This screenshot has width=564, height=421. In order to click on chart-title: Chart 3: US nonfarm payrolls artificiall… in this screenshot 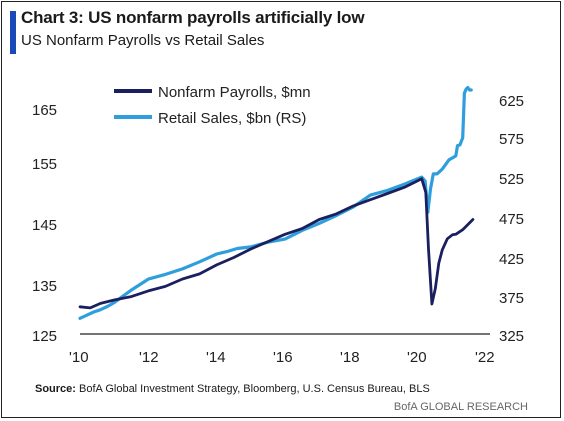, I will do `click(193, 17)`.